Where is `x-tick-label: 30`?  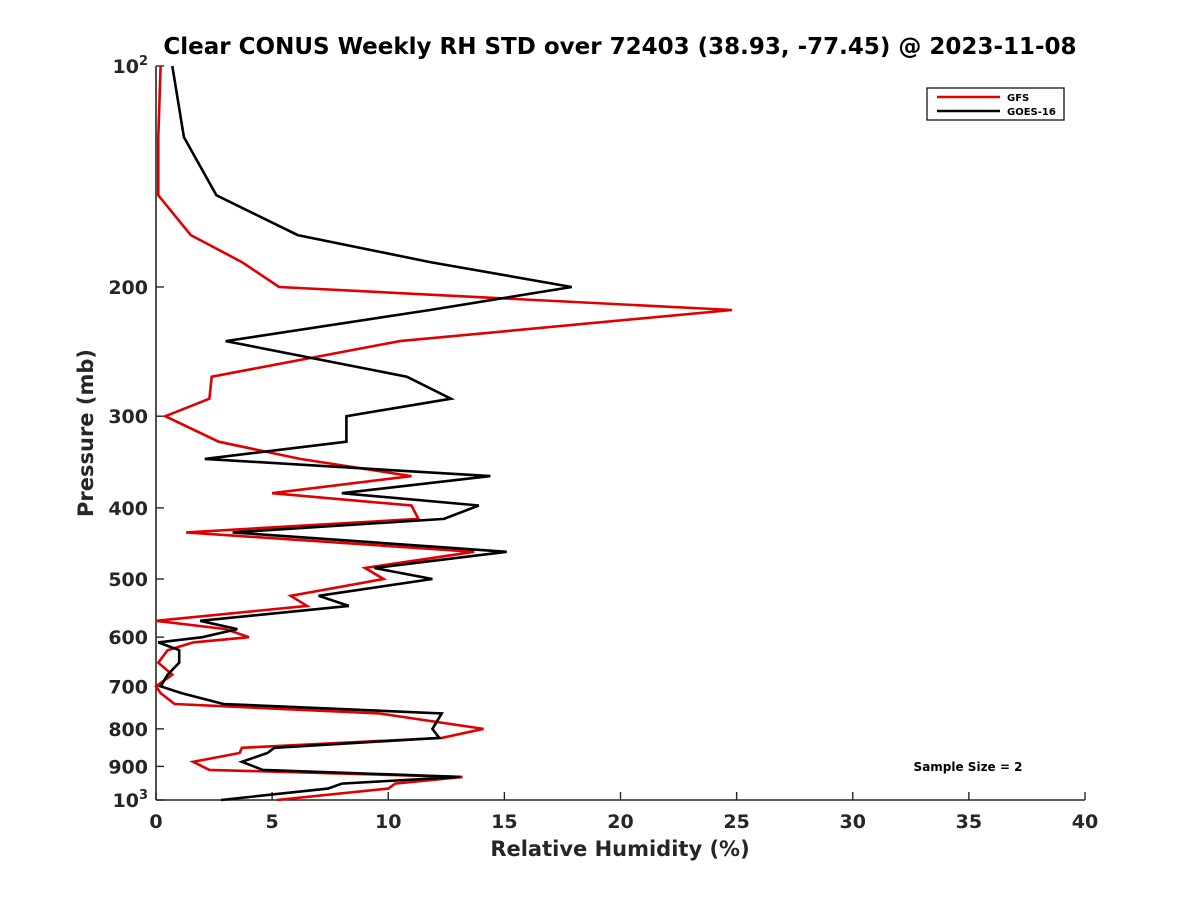 x-tick-label: 30 is located at coordinates (853, 822).